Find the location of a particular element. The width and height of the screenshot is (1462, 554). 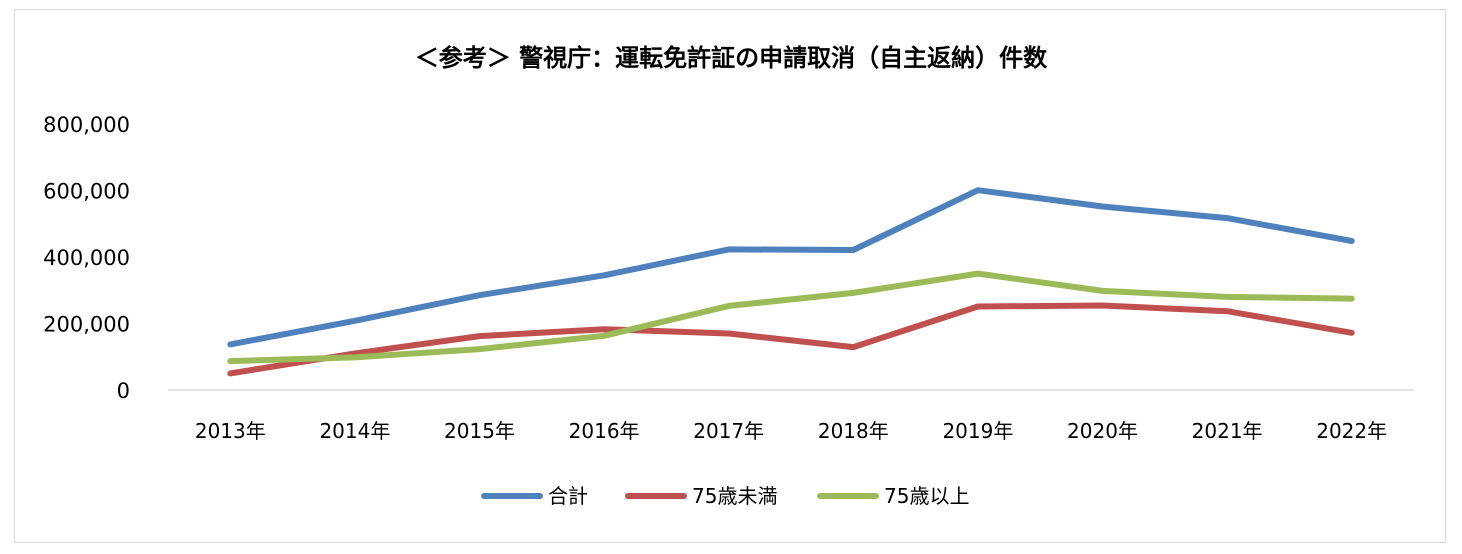

legend-label-0: 合計 is located at coordinates (568, 496).